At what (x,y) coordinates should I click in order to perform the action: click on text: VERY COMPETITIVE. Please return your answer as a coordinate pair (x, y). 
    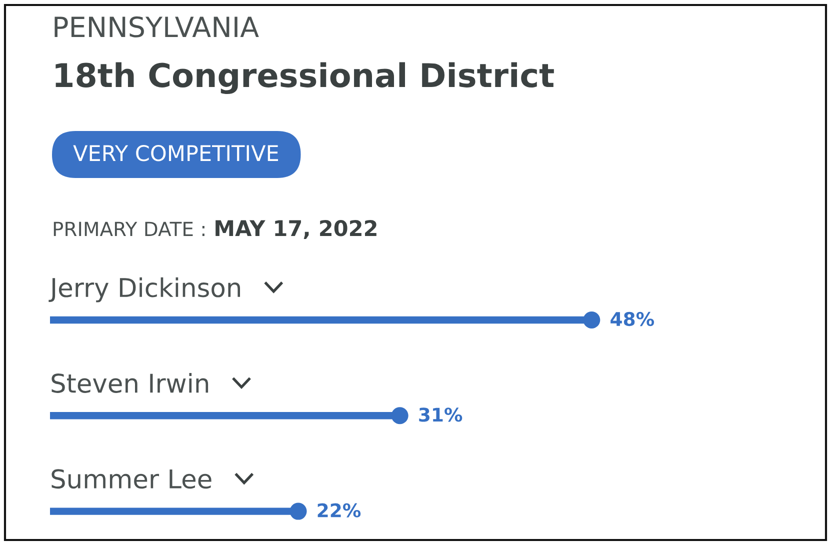
    Looking at the image, I should click on (175, 153).